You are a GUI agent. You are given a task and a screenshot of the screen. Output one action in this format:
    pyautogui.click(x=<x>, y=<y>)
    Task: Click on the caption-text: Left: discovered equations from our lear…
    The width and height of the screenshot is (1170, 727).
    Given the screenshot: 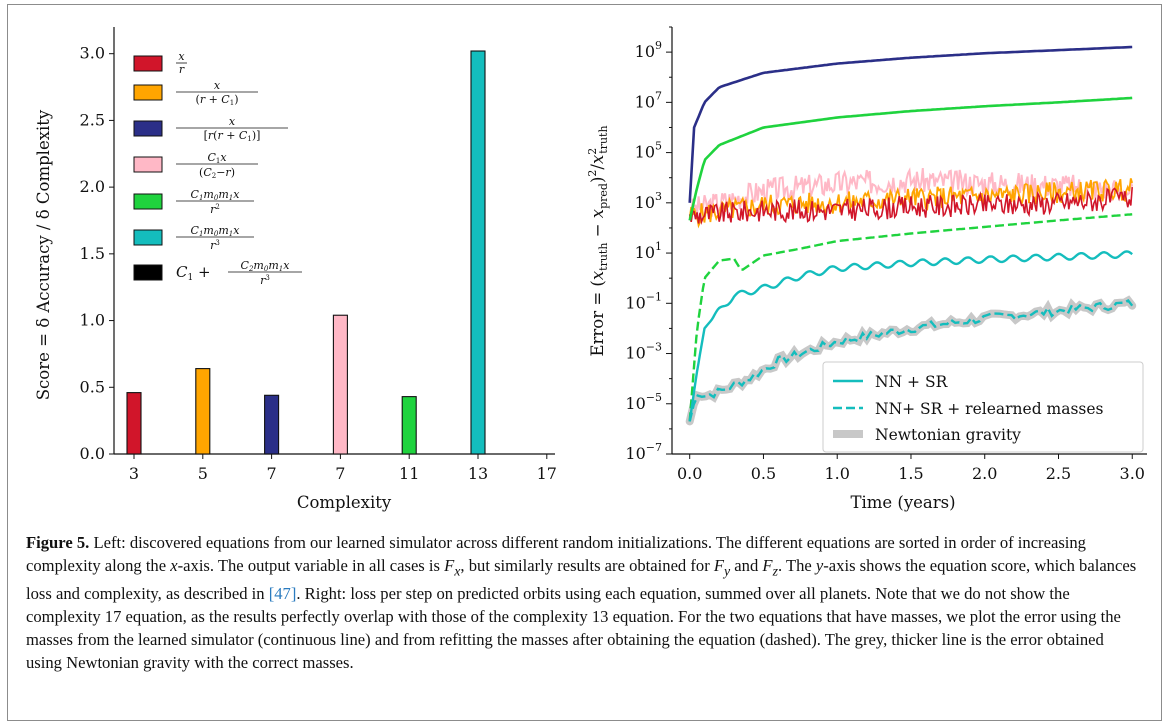 What is the action you would take?
    pyautogui.click(x=556, y=554)
    